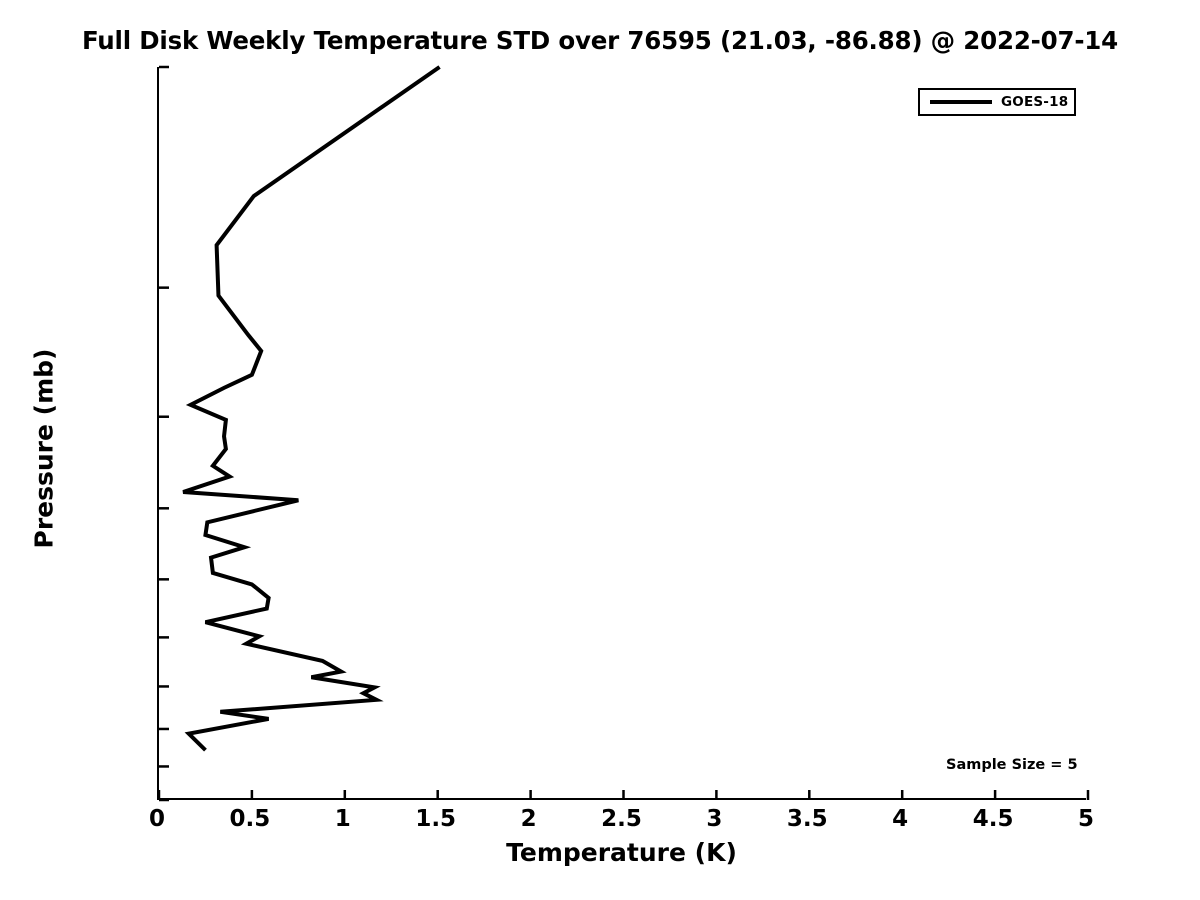 This screenshot has height=900, width=1200. Describe the element at coordinates (157, 819) in the screenshot. I see `x-axis-tick-label: 0` at that location.